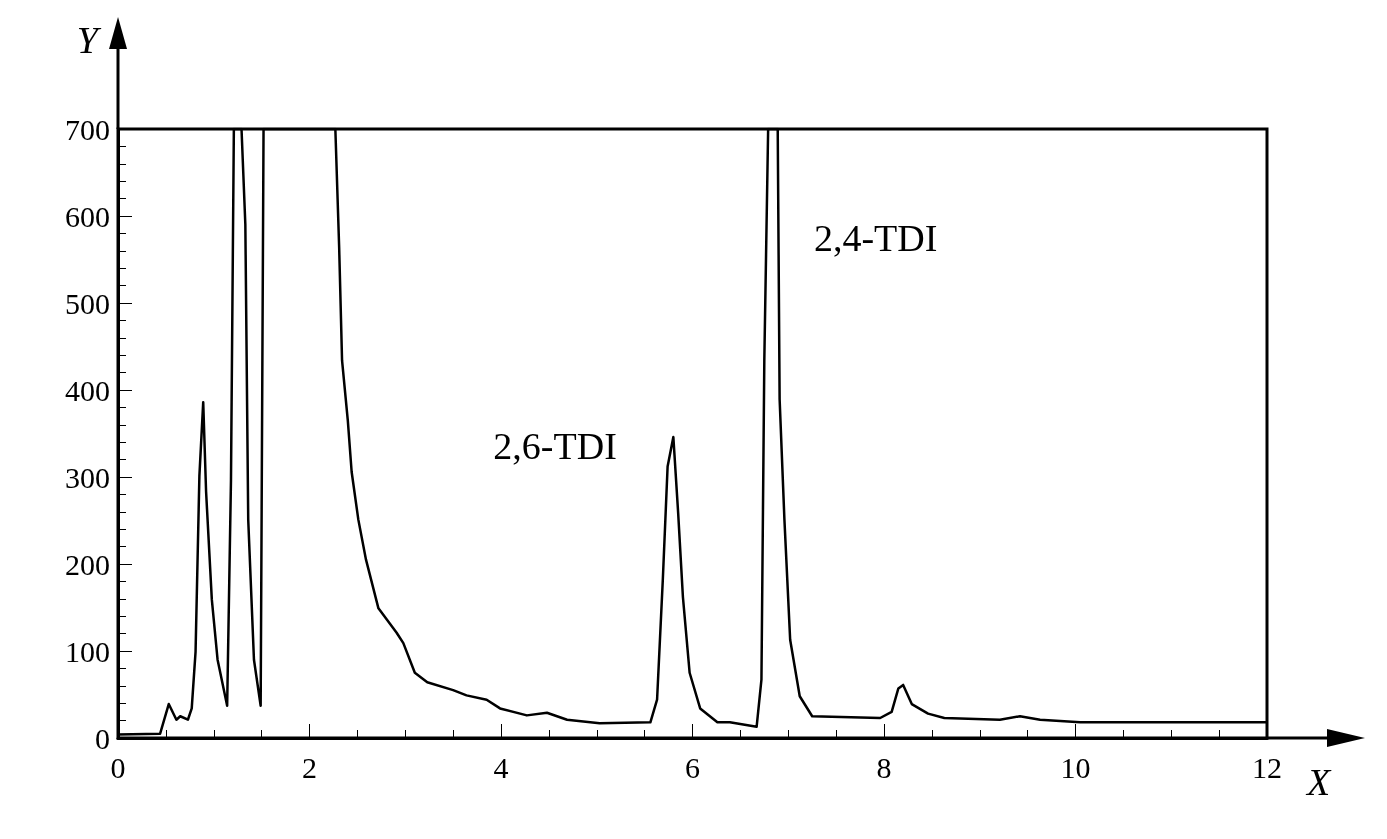  Describe the element at coordinates (501, 767) in the screenshot. I see `x-tick-label: 4` at that location.